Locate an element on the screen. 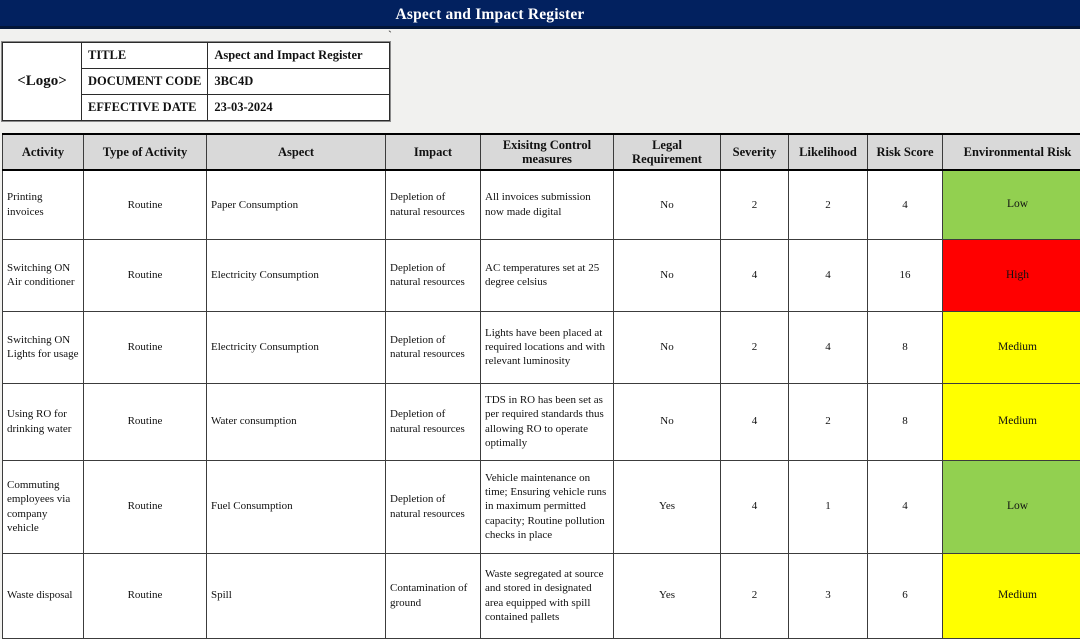 The image size is (1080, 639). cell-likelihood: 1 is located at coordinates (828, 506).